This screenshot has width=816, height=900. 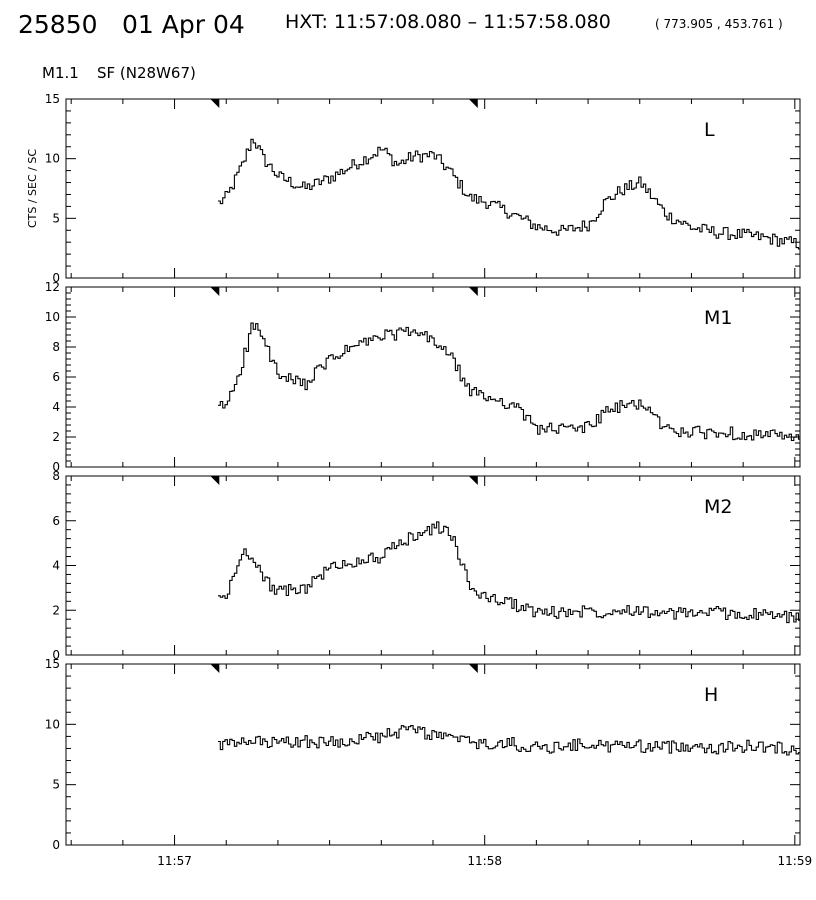 I want to click on goes-class: M1.1, so click(x=60, y=73).